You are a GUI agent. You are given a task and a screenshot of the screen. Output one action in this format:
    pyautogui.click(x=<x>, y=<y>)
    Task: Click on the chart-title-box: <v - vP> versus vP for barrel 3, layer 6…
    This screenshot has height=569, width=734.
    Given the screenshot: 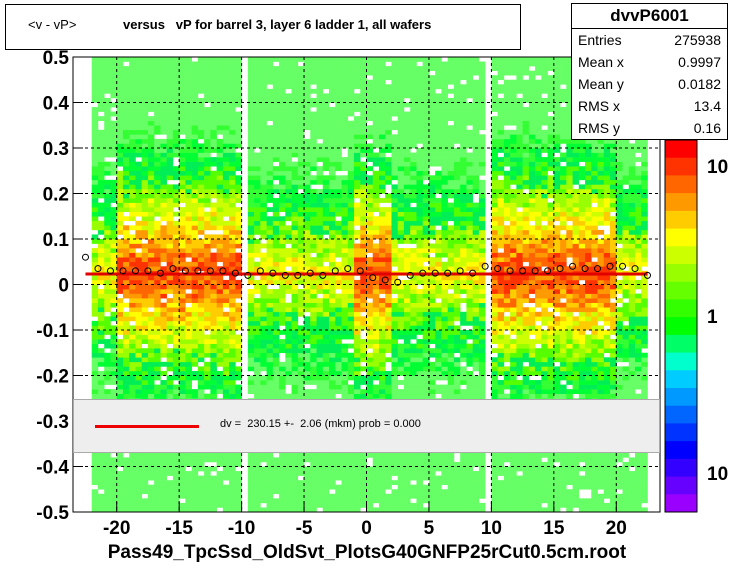 What is the action you would take?
    pyautogui.click(x=263, y=27)
    